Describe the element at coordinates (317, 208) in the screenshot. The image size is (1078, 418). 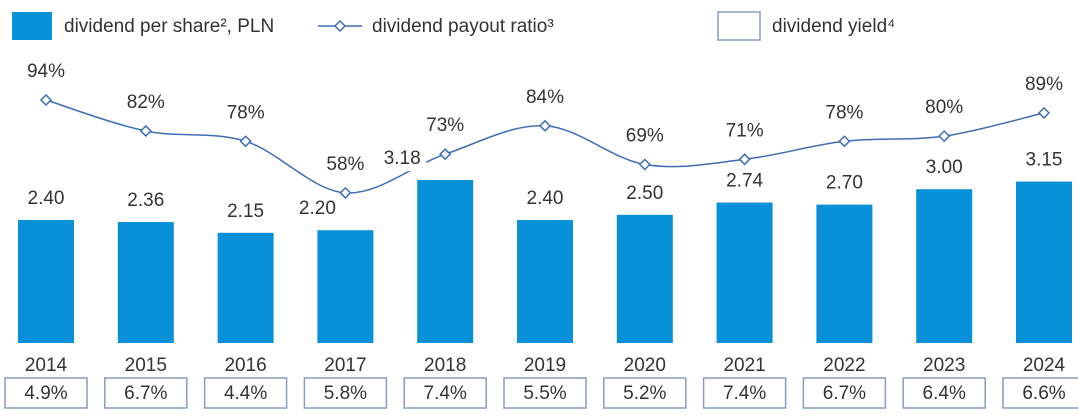
I see `bar-label: 2.20` at that location.